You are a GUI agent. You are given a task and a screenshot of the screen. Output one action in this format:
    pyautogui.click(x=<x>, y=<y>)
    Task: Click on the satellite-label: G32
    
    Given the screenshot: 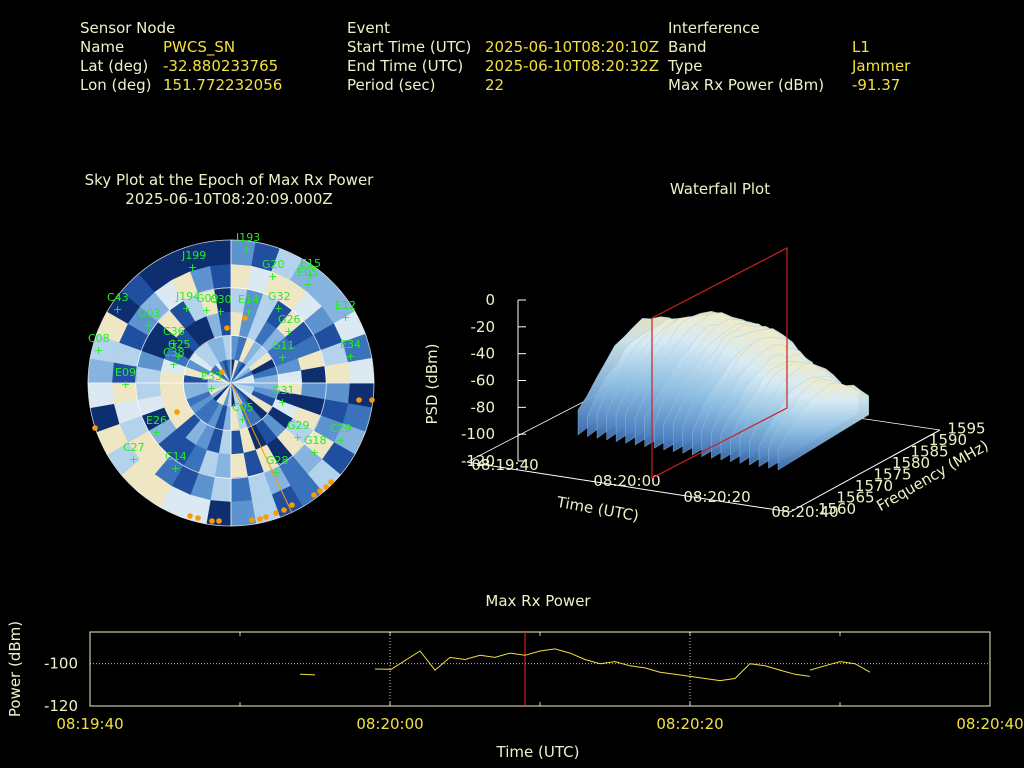 What is the action you would take?
    pyautogui.click(x=279, y=296)
    